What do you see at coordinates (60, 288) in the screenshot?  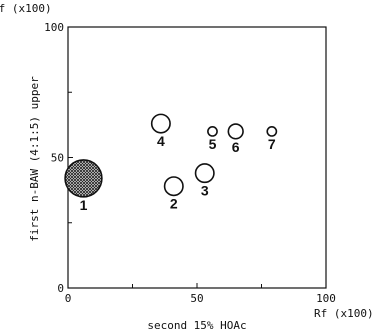 I see `y-tick-label: 0` at bounding box center [60, 288].